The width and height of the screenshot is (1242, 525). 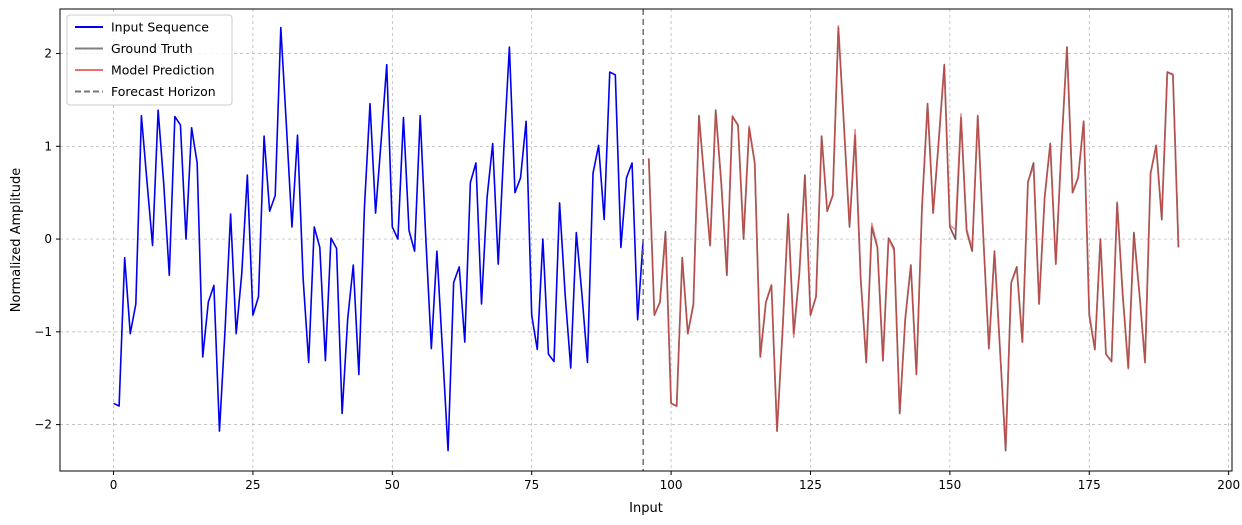 What do you see at coordinates (392, 485) in the screenshot?
I see `x-tick-label: 50` at bounding box center [392, 485].